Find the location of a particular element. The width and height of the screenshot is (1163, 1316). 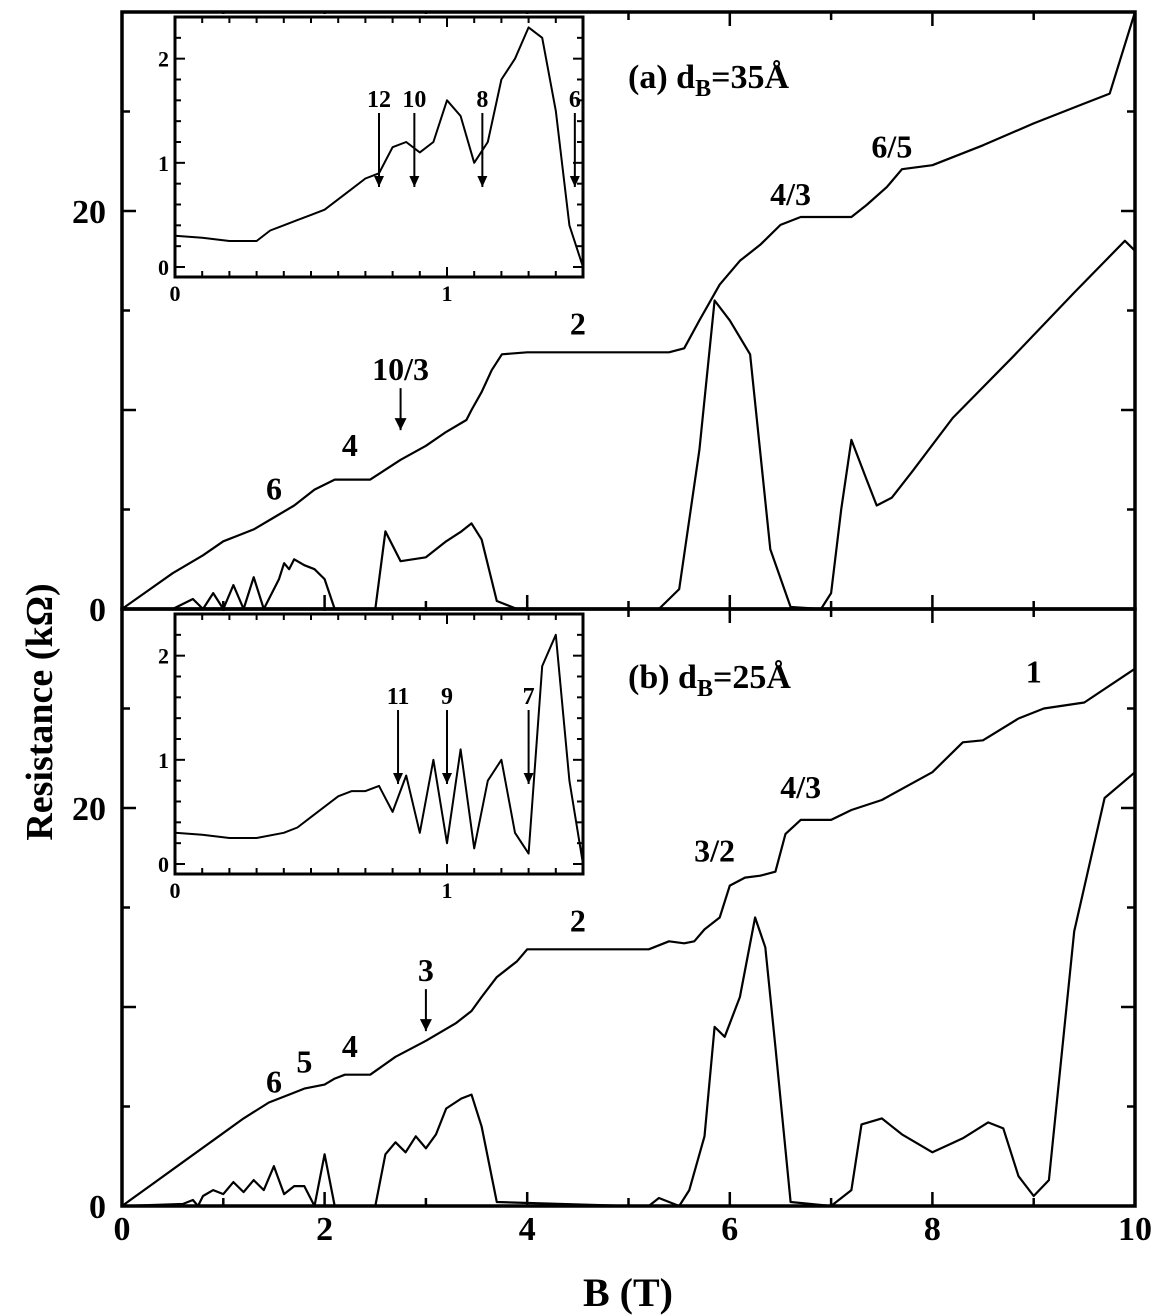

x-tick-label: 2 is located at coordinates (324, 1229).